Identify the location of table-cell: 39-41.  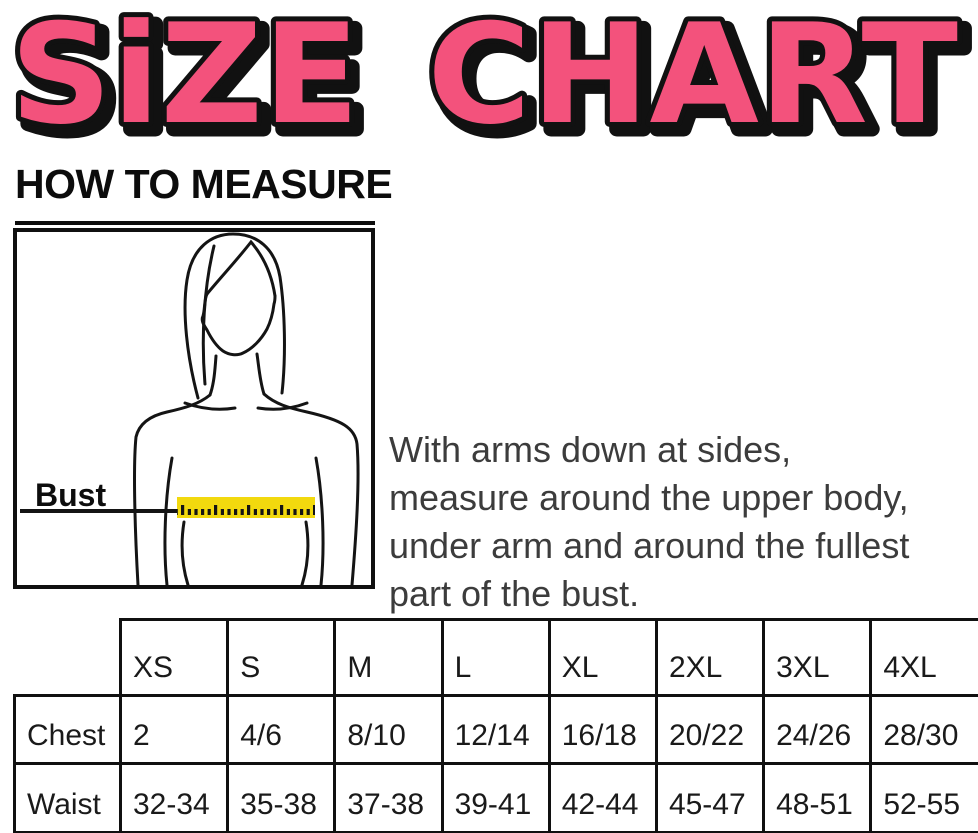
(495, 797).